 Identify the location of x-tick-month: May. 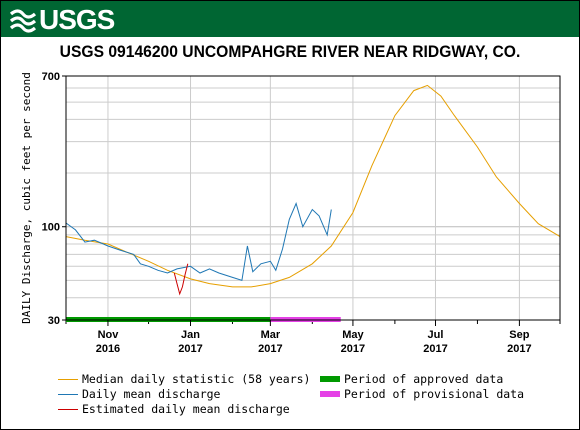
(353, 335).